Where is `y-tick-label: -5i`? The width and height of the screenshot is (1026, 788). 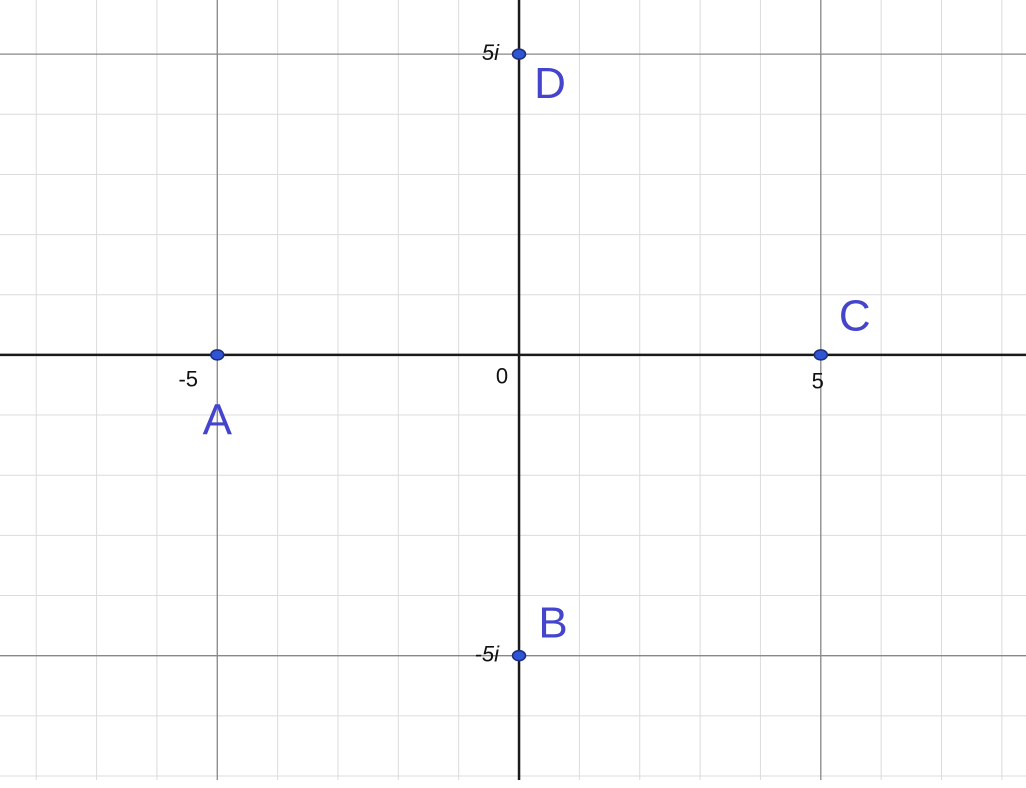
y-tick-label: -5i is located at coordinates (488, 653).